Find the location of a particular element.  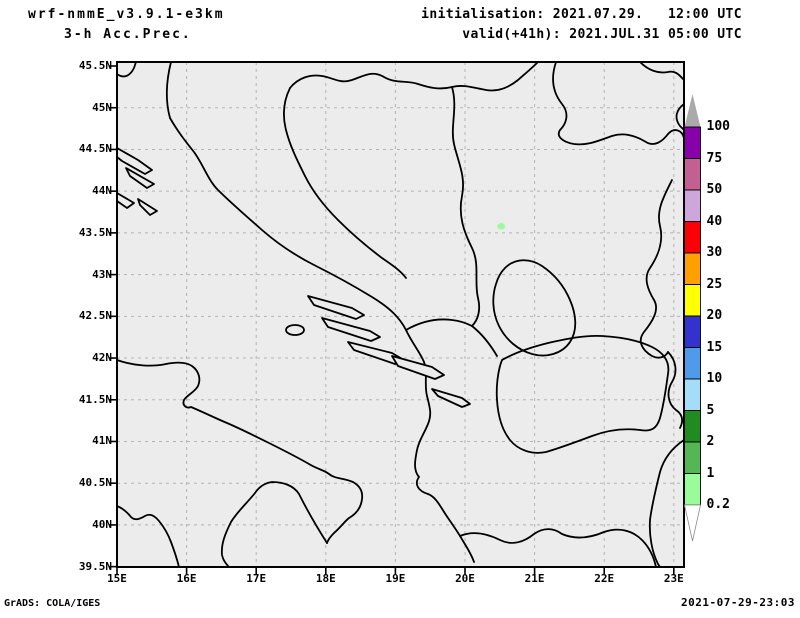

colorbar-level-label: 40 is located at coordinates (714, 221).